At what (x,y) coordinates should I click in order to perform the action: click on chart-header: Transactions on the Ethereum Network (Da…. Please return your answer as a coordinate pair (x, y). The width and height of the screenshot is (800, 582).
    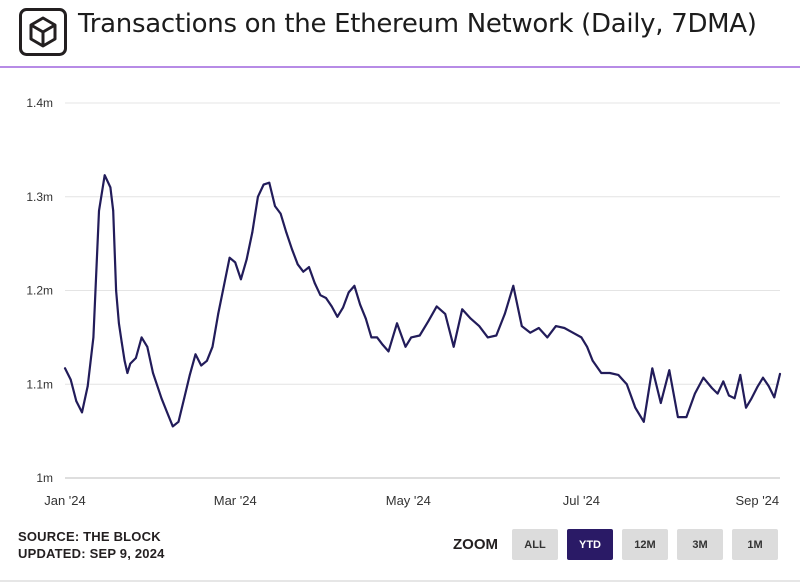
    Looking at the image, I should click on (400, 34).